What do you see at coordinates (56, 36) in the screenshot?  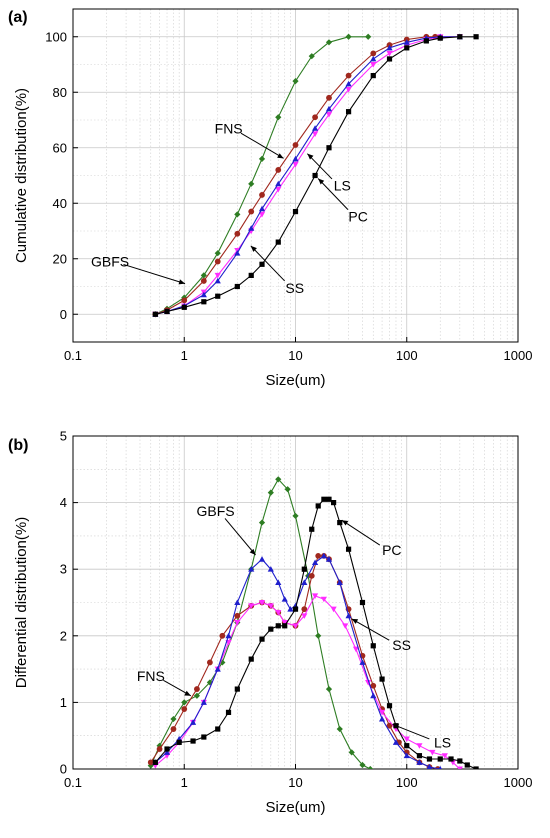 I see `y-tick-label: 100` at bounding box center [56, 36].